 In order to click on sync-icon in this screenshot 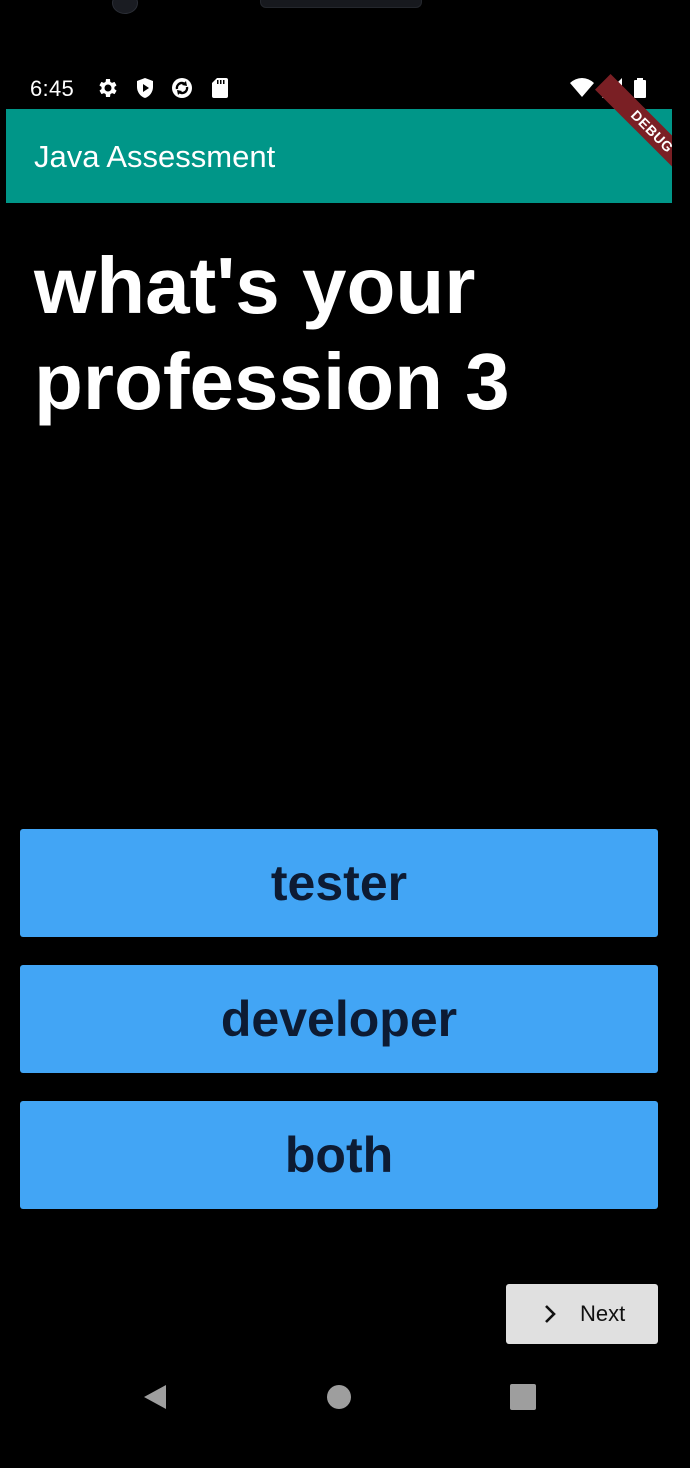, I will do `click(182, 88)`.